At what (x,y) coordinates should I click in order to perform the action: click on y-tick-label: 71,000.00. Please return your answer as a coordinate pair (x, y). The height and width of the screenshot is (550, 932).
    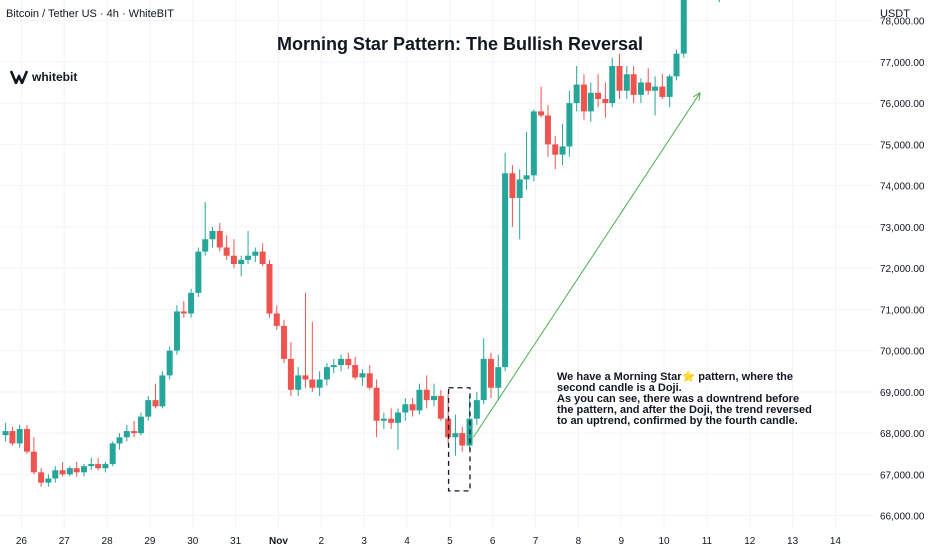
    Looking at the image, I should click on (902, 310).